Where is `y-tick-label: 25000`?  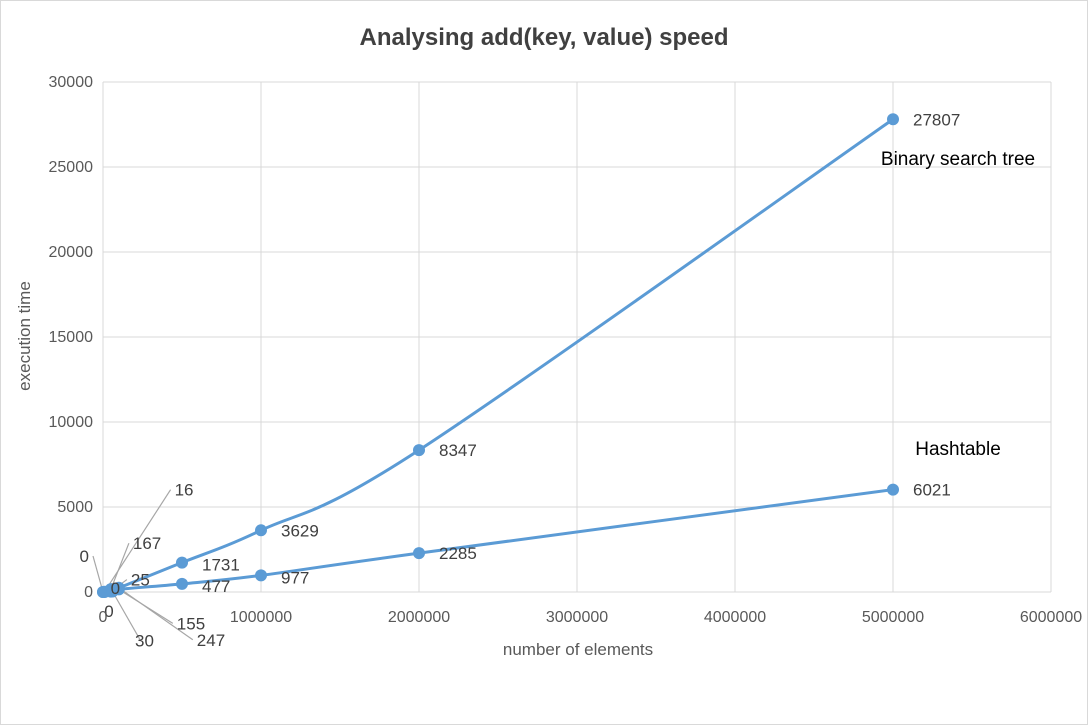 y-tick-label: 25000 is located at coordinates (71, 167).